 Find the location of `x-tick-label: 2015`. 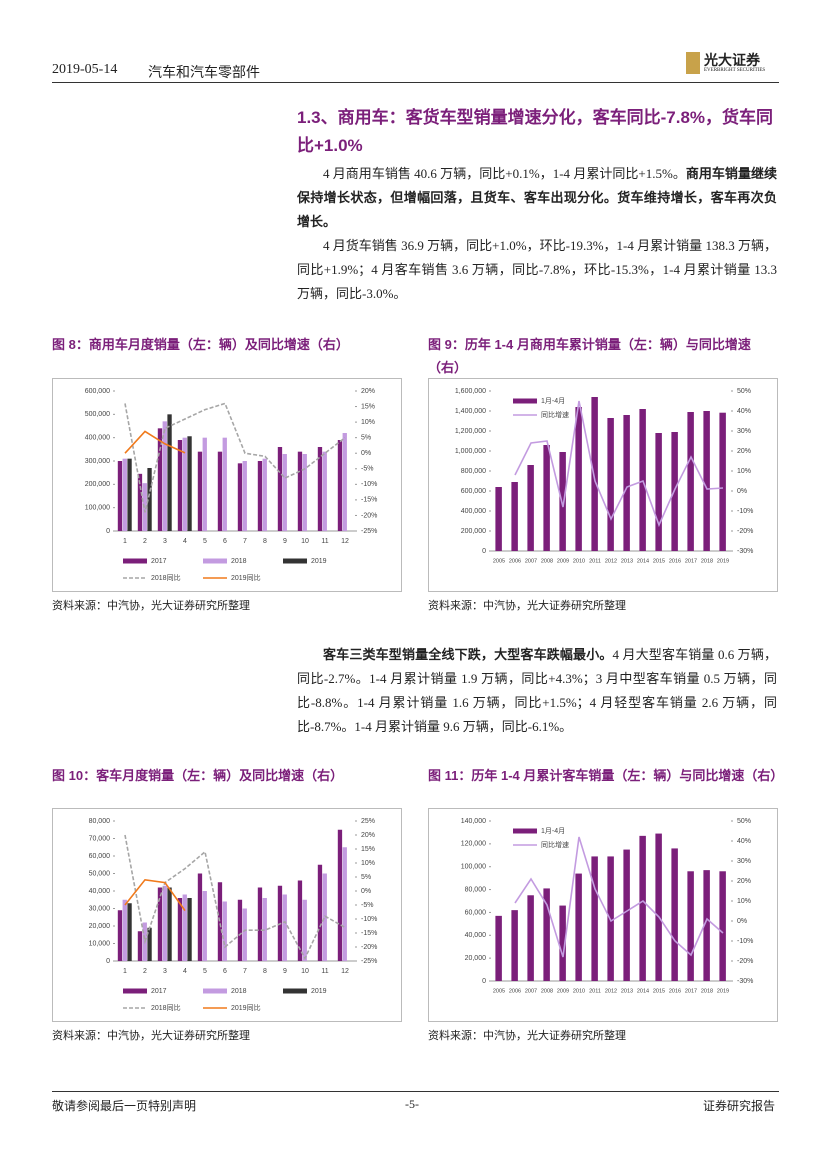

x-tick-label: 2015 is located at coordinates (659, 561).